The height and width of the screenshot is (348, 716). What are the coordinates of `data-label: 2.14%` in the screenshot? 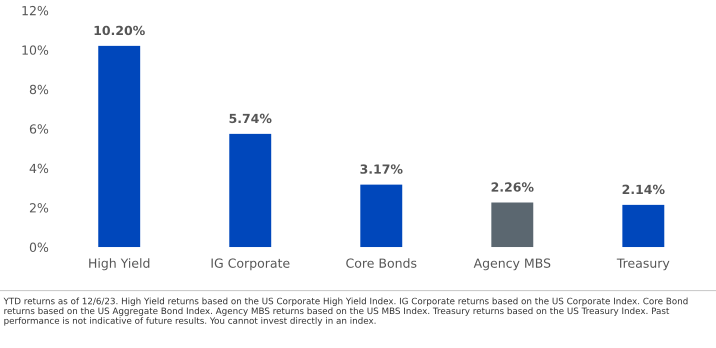 It's located at (643, 189).